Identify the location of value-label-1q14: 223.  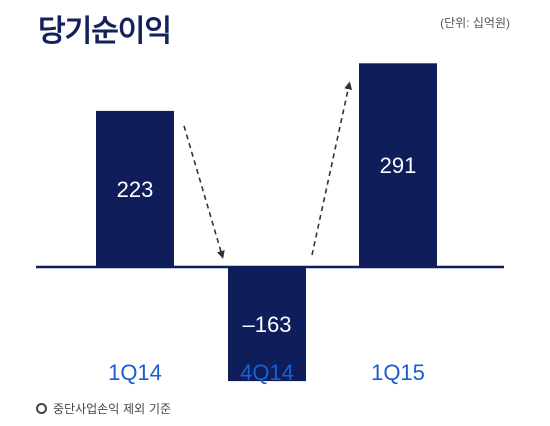
(135, 189).